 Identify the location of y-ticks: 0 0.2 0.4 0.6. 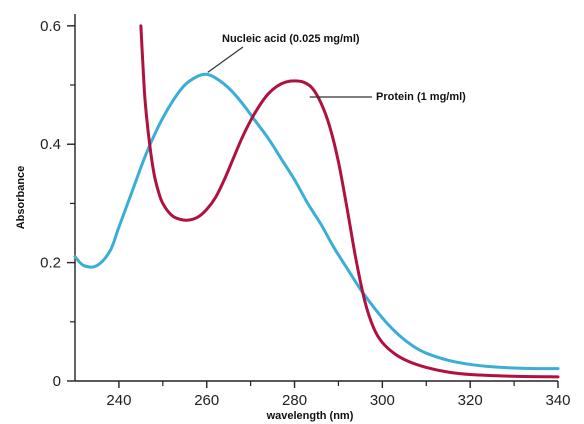
(57, 204).